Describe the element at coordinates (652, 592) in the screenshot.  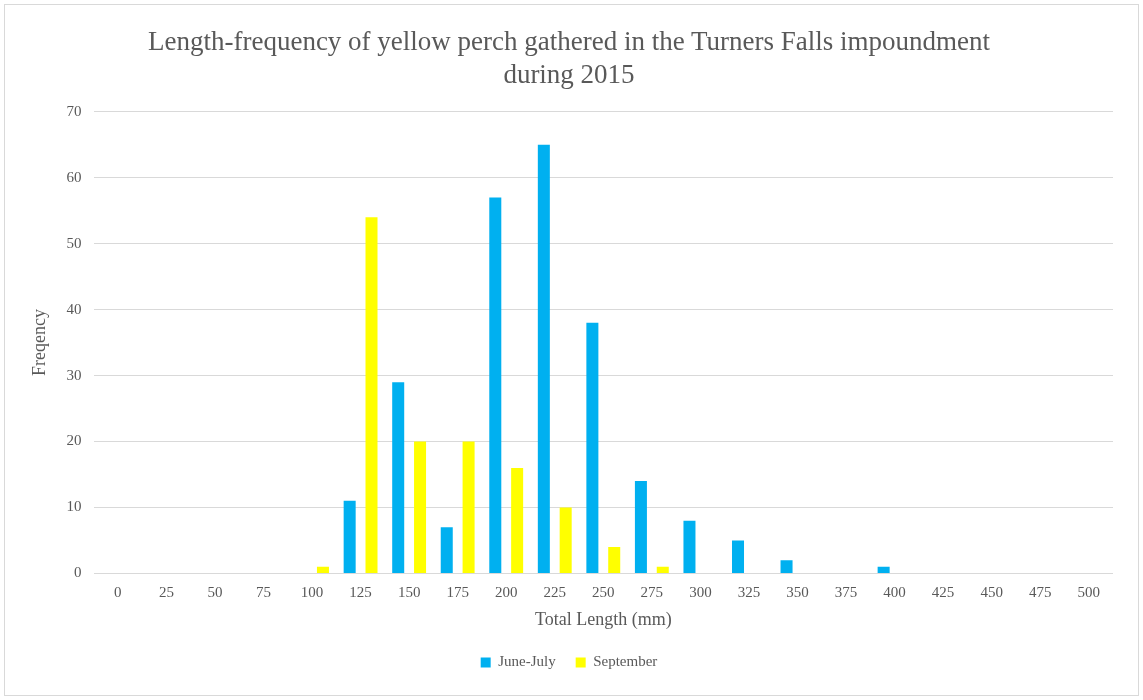
I see `x-tick-label: 275` at that location.